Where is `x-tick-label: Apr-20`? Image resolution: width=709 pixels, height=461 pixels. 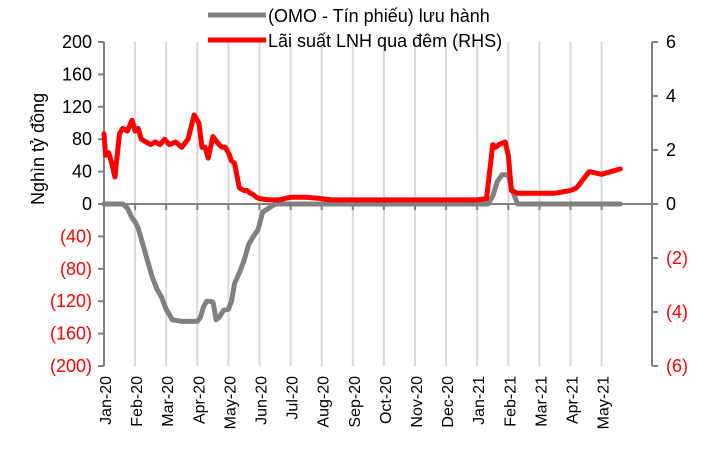
x-tick-label: Apr-20 is located at coordinates (199, 400).